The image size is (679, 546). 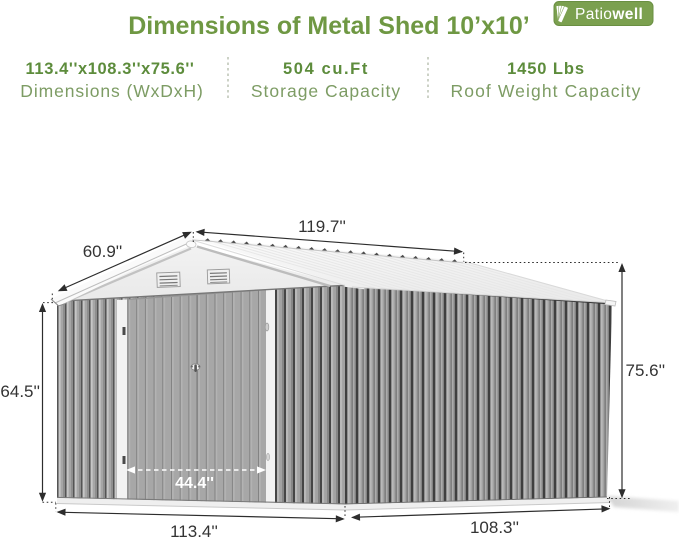 I want to click on svg-text: Dimensions (WxDxH), so click(x=111, y=91).